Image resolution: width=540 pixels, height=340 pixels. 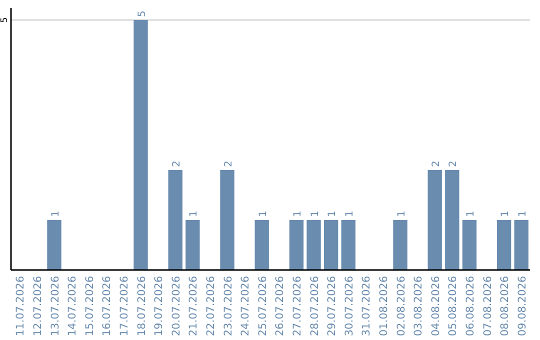 I want to click on x-tick-label: 12.07.2026, so click(x=38, y=306).